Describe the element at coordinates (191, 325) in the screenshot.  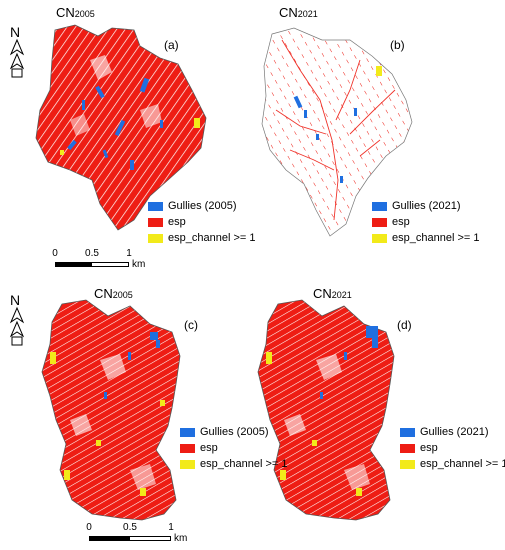
I see `panel-c-label: (c)` at that location.